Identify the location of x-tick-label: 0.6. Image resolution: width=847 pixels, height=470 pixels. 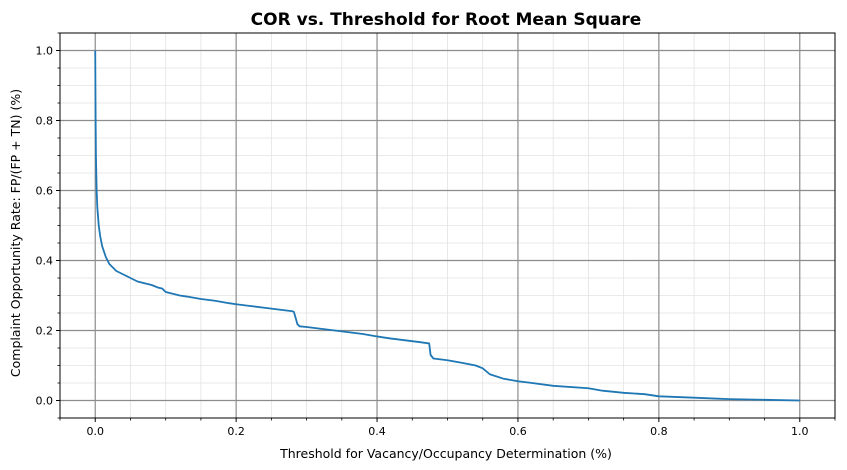
(518, 431).